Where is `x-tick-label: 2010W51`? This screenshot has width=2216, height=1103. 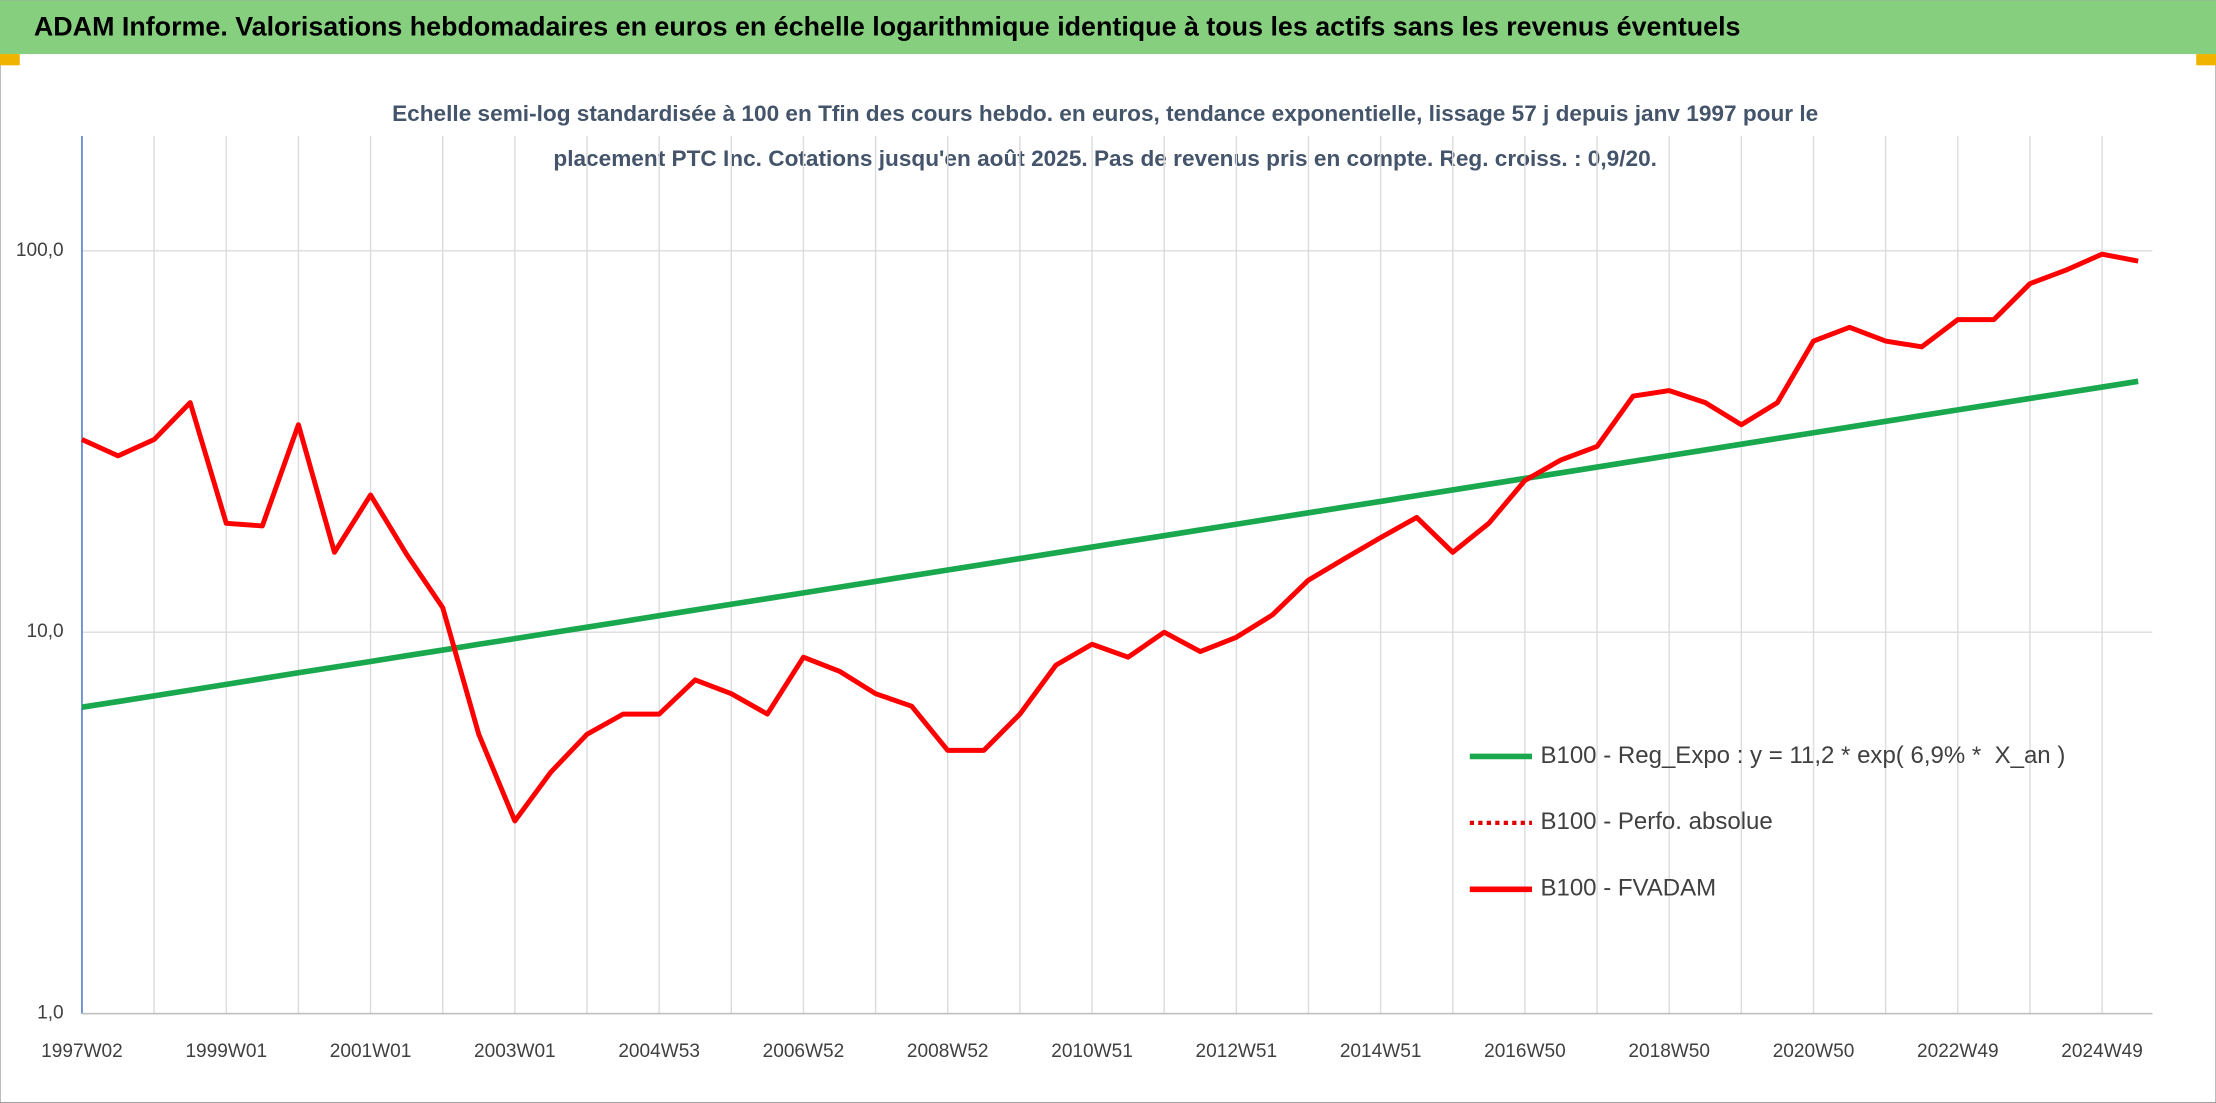 x-tick-label: 2010W51 is located at coordinates (1092, 1051).